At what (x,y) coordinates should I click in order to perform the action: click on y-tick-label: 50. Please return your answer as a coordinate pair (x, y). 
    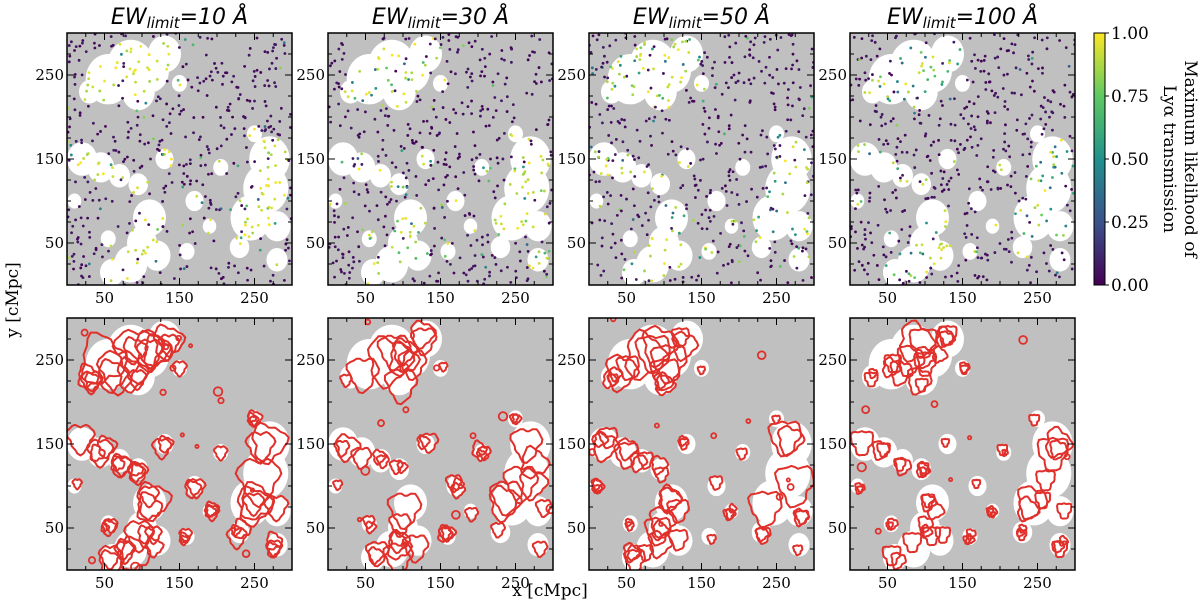
    Looking at the image, I should click on (315, 528).